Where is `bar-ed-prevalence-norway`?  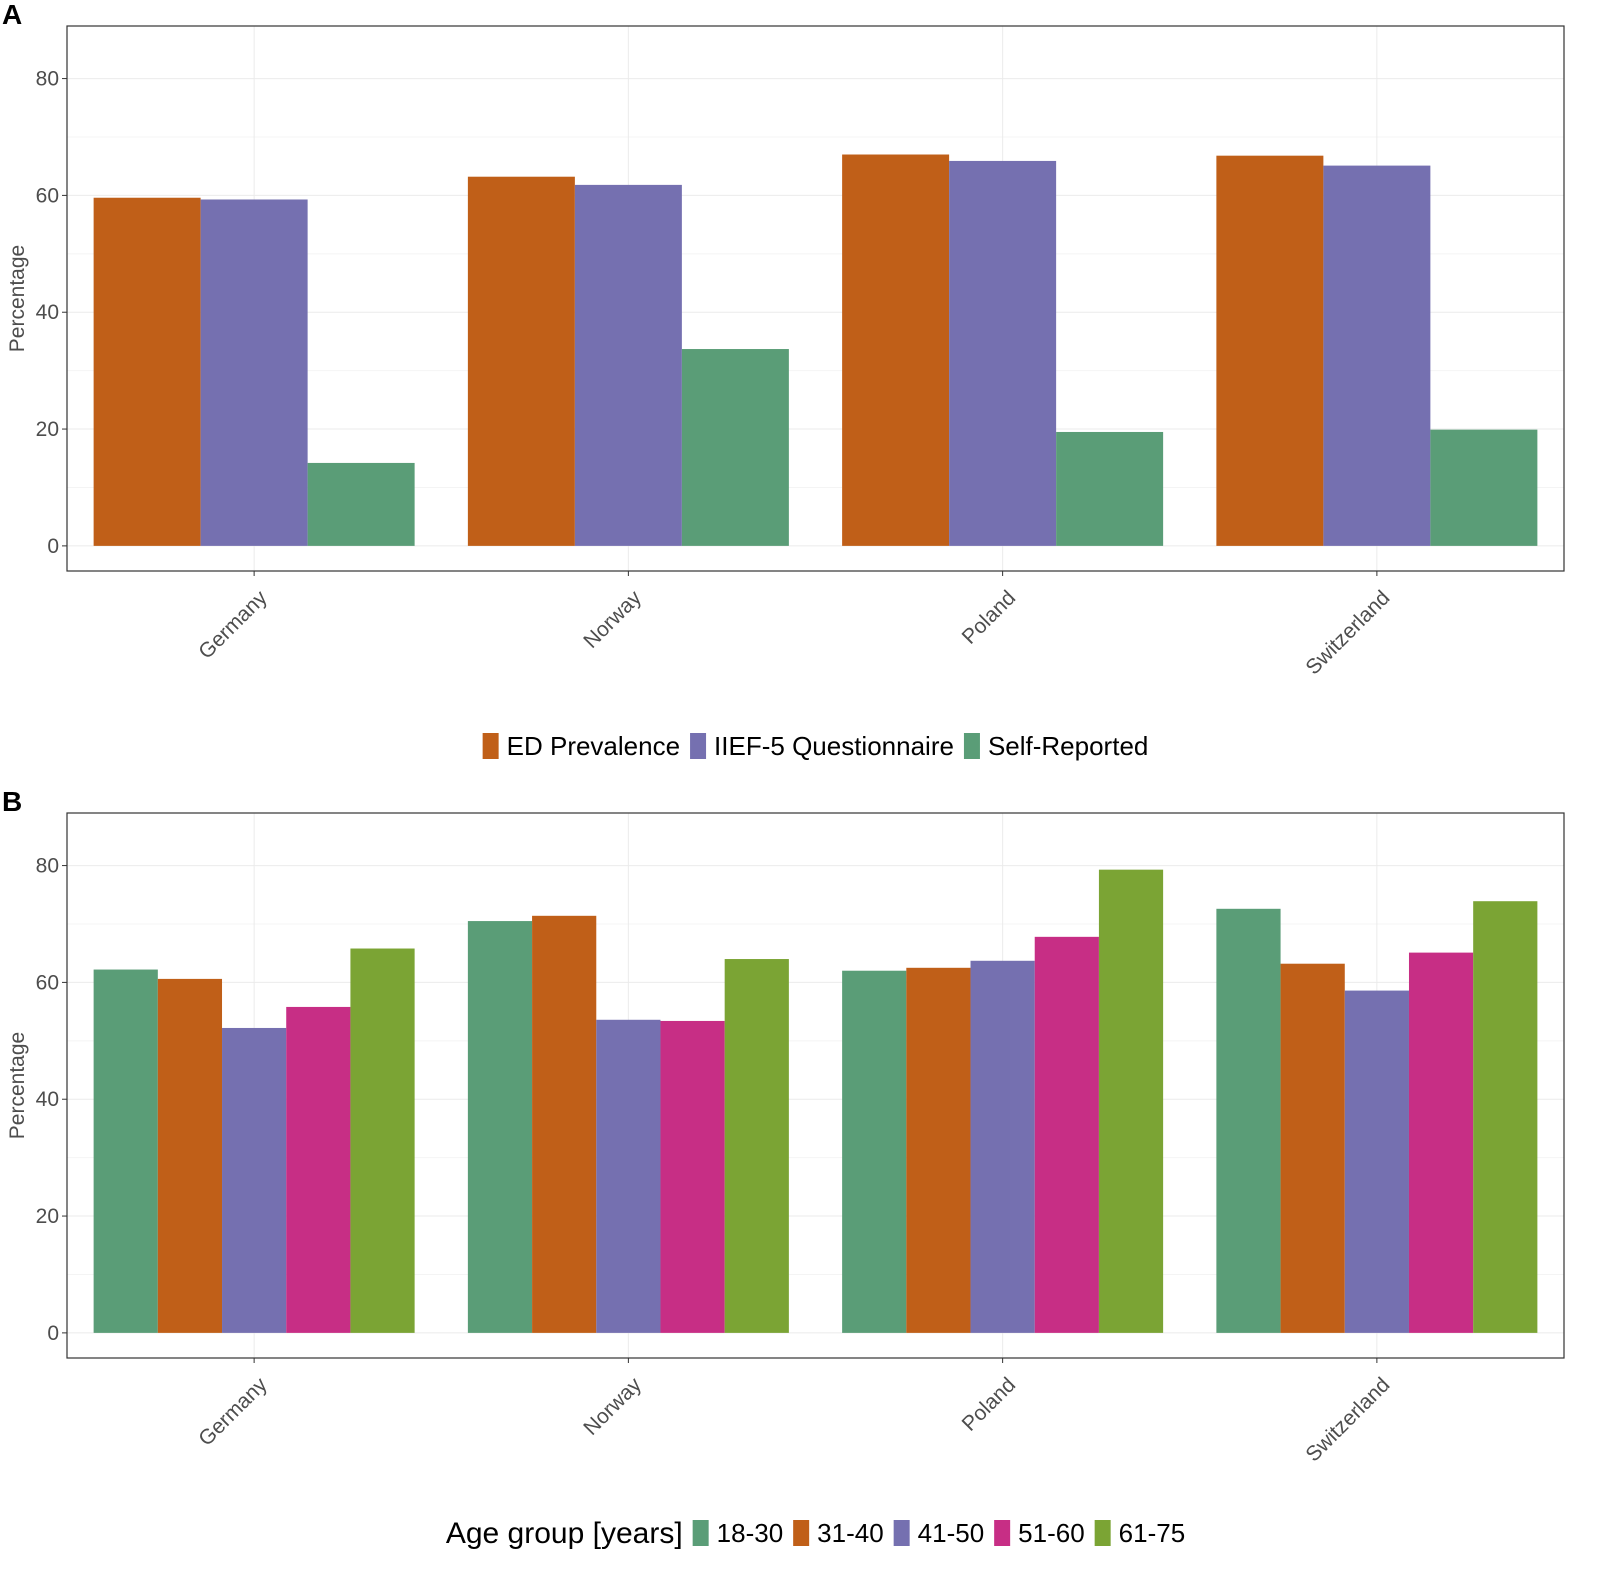 bar-ed-prevalence-norway is located at coordinates (521, 361).